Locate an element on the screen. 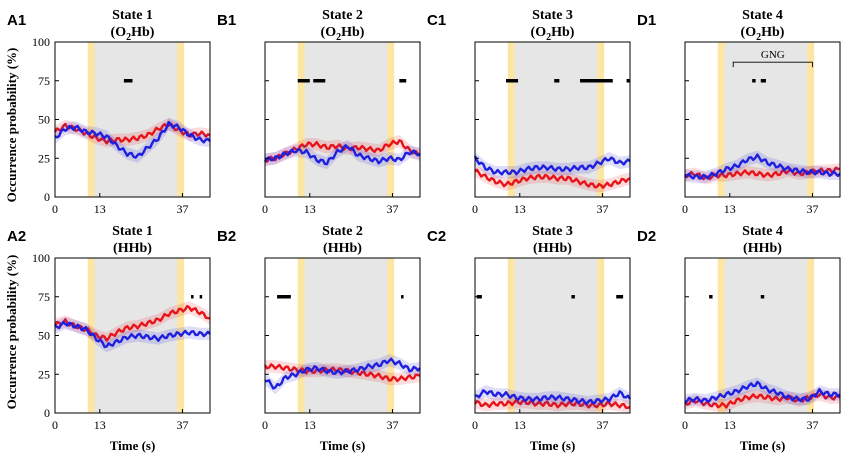 The height and width of the screenshot is (467, 850). panel-letter: B1 is located at coordinates (226, 20).